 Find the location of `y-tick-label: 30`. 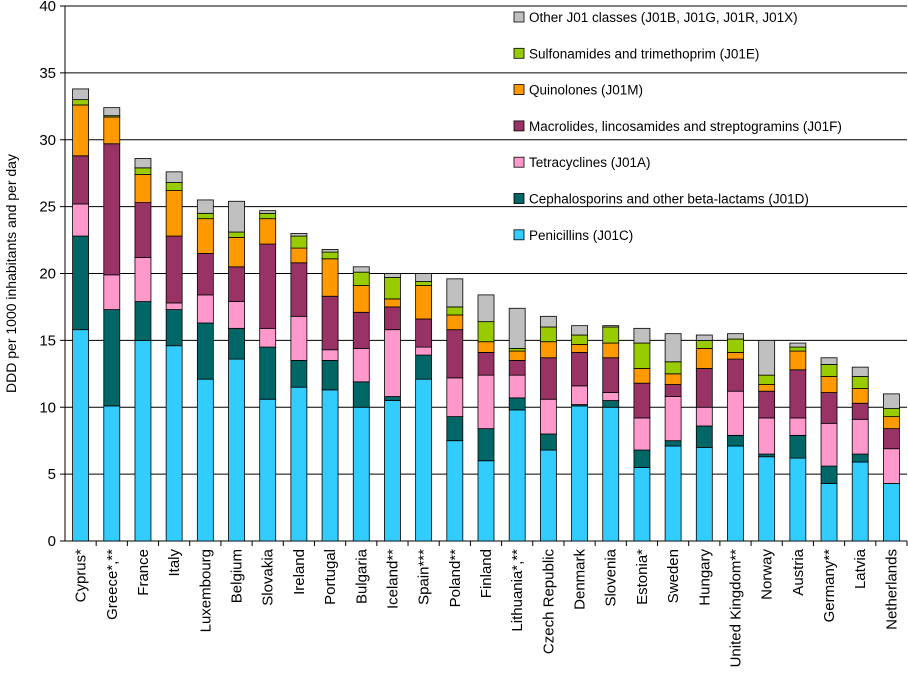

y-tick-label: 30 is located at coordinates (47, 140).